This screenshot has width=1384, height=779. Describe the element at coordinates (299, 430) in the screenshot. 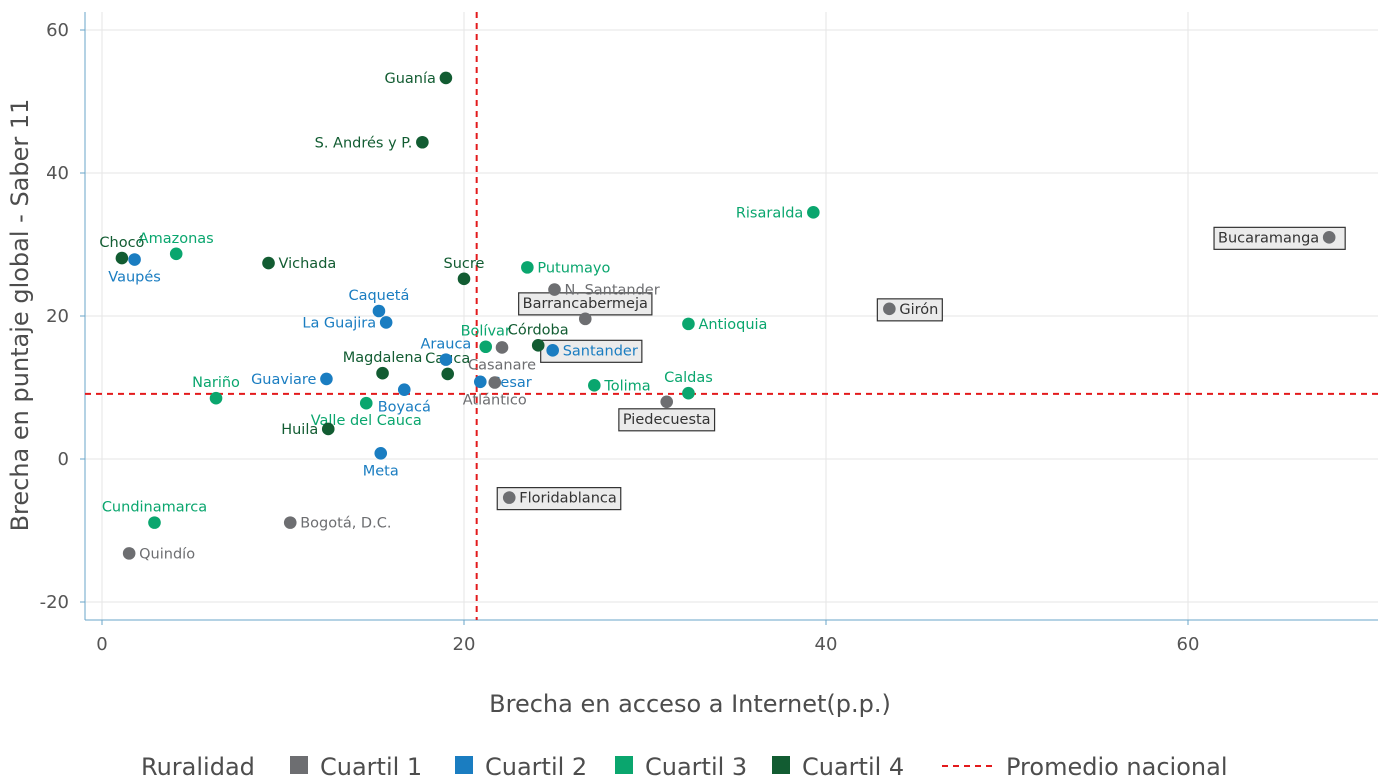

I see `point-label-huila: Huila` at that location.